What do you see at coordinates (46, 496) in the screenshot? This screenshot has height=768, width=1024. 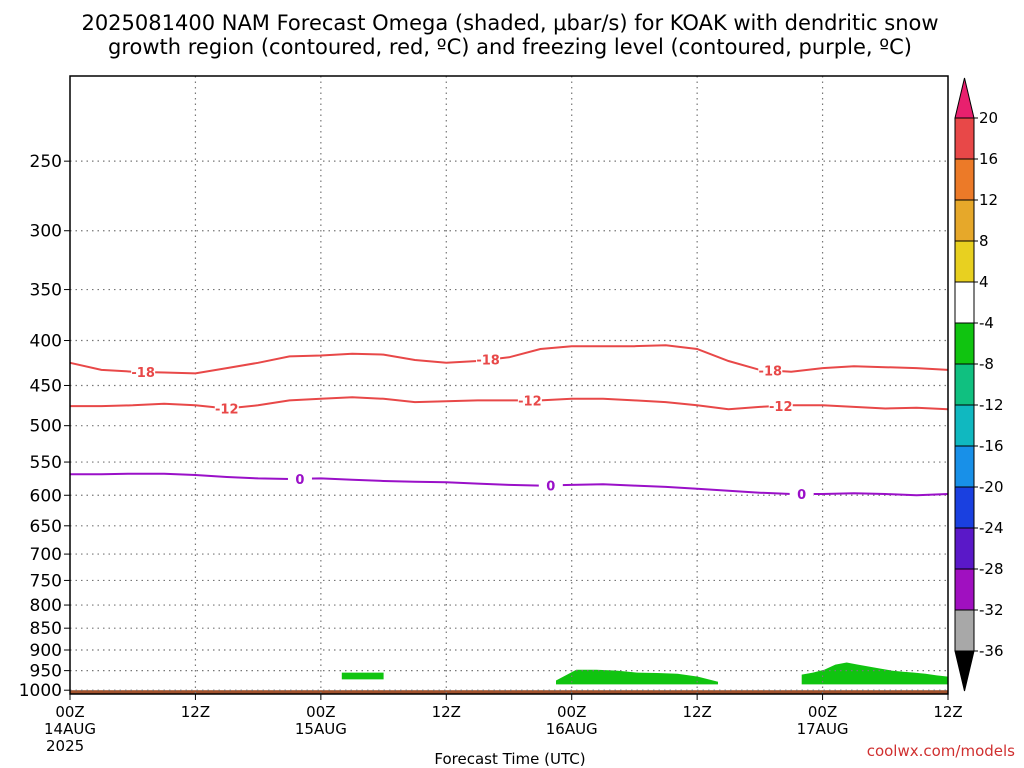 I see `y-tick-label: 600` at bounding box center [46, 496].